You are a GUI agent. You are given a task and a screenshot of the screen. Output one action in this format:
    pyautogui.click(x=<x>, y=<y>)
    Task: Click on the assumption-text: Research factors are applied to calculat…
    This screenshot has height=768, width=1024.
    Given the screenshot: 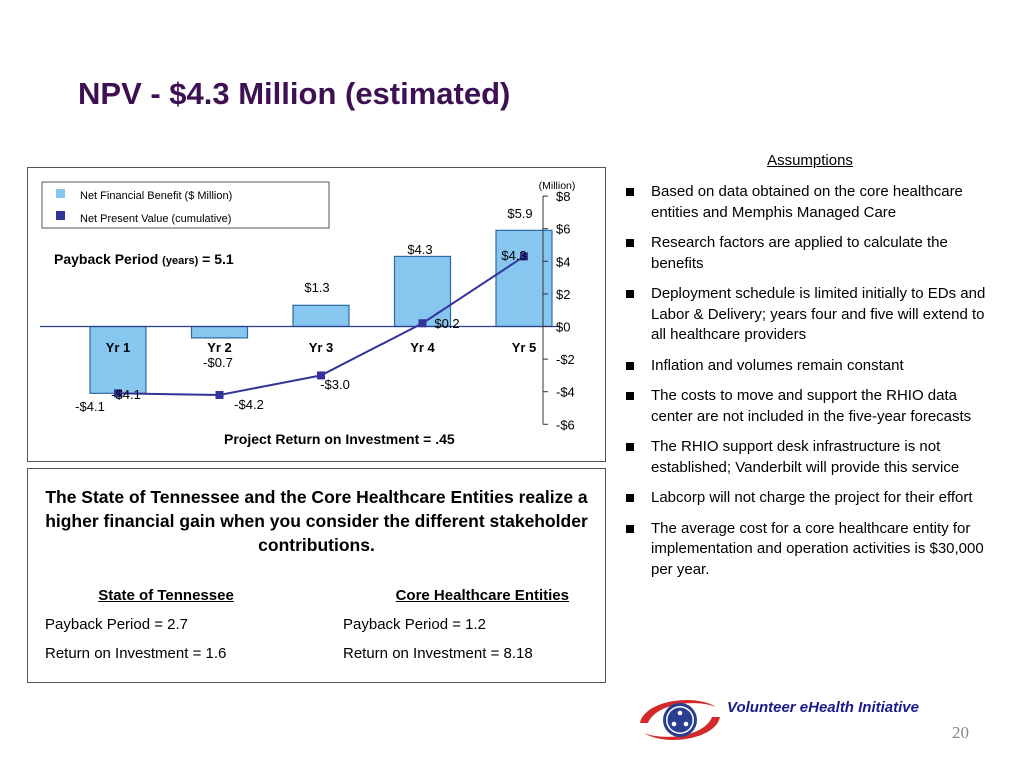 What is the action you would take?
    pyautogui.click(x=799, y=253)
    